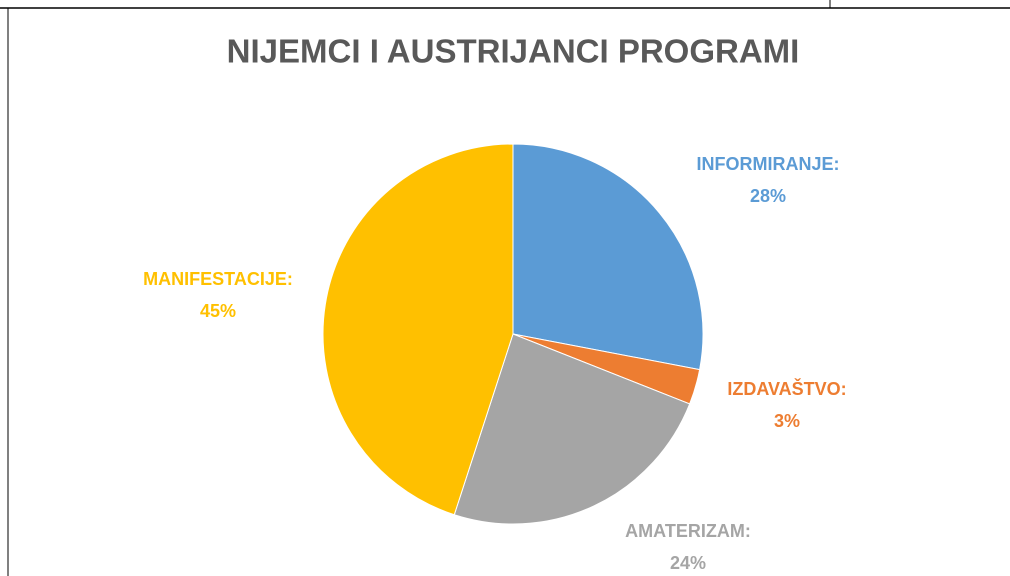 The height and width of the screenshot is (576, 1010). I want to click on slice-category-label: MANIFESTACIJE:, so click(218, 279).